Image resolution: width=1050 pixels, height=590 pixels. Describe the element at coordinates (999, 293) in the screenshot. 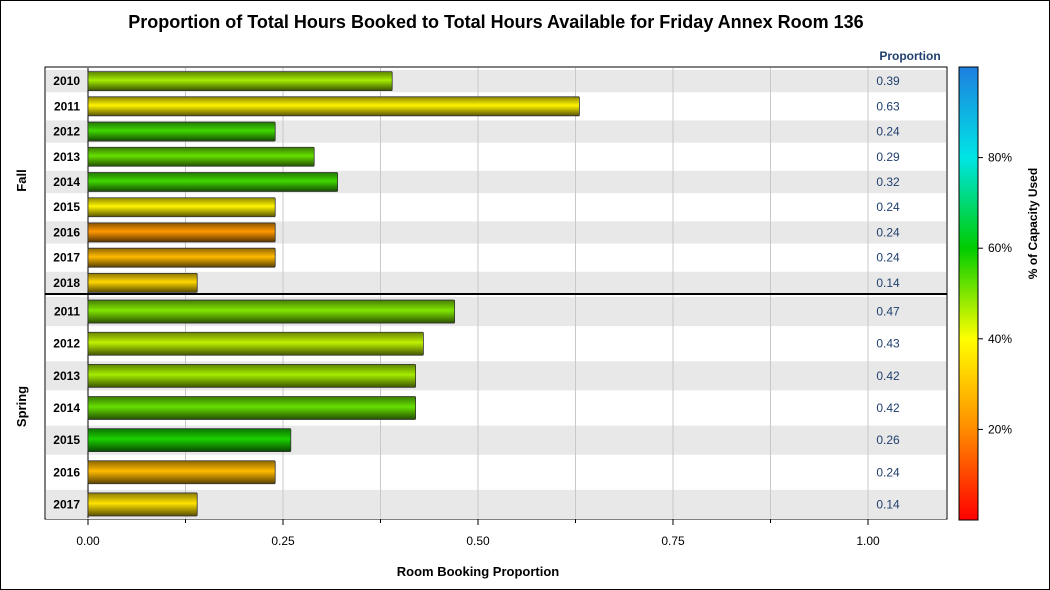

I see `colorbar: 20% 40% 60% 80% % of Capacity Used` at that location.